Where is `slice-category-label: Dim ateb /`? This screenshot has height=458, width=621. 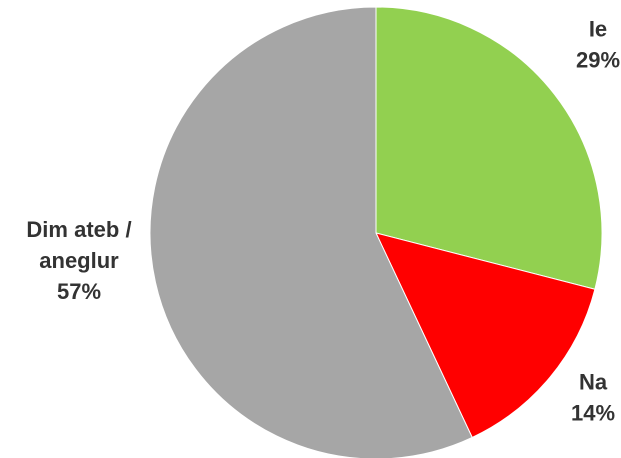 slice-category-label: Dim ateb / is located at coordinates (78, 229).